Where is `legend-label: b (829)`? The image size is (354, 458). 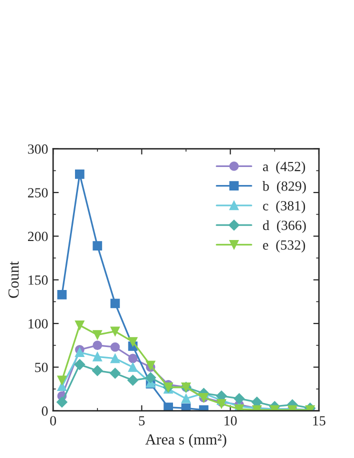 legend-label: b (829) is located at coordinates (284, 187).